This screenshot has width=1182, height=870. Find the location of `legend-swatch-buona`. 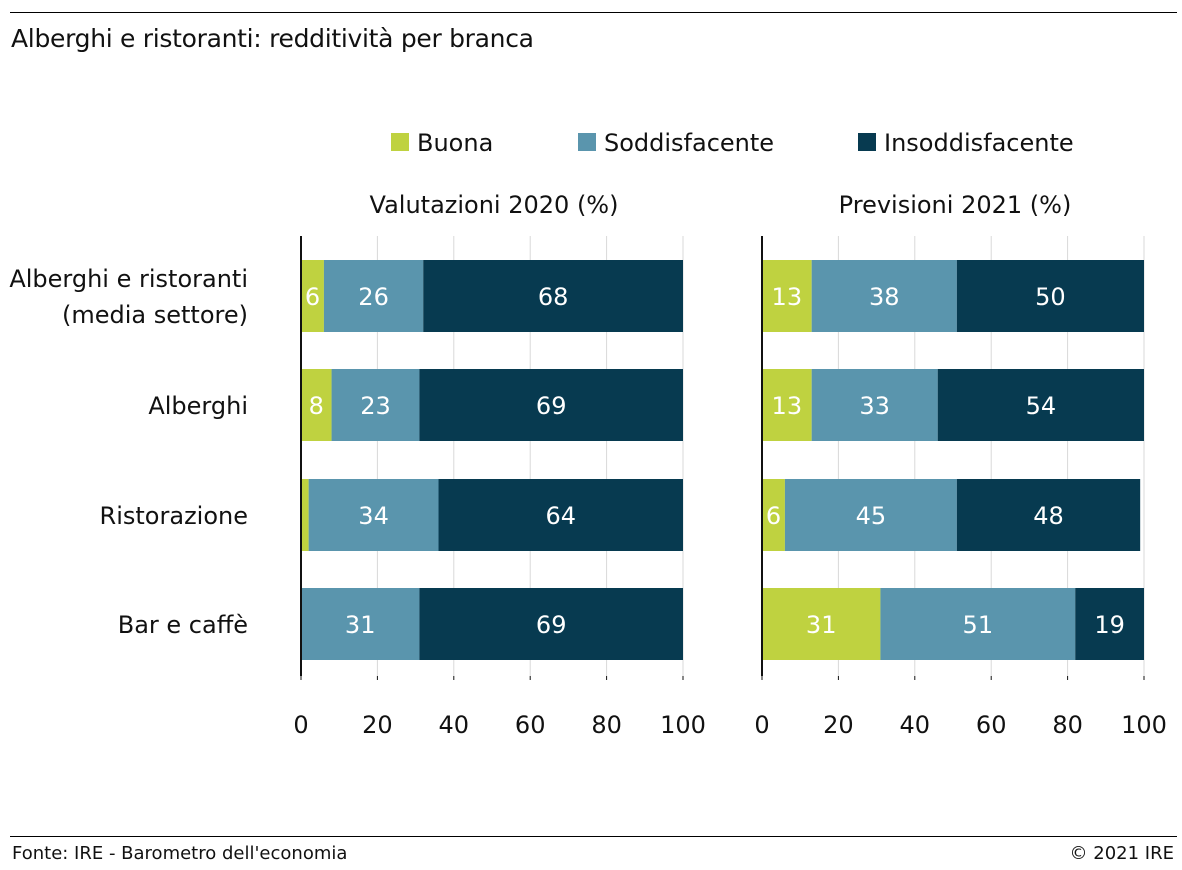

legend-swatch-buona is located at coordinates (400, 142).